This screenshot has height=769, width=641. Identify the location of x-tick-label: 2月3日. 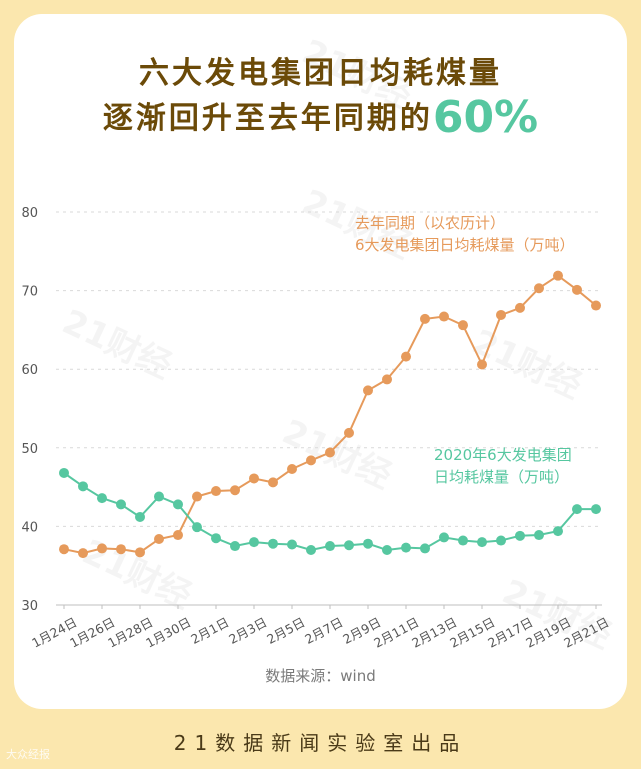
(247, 630).